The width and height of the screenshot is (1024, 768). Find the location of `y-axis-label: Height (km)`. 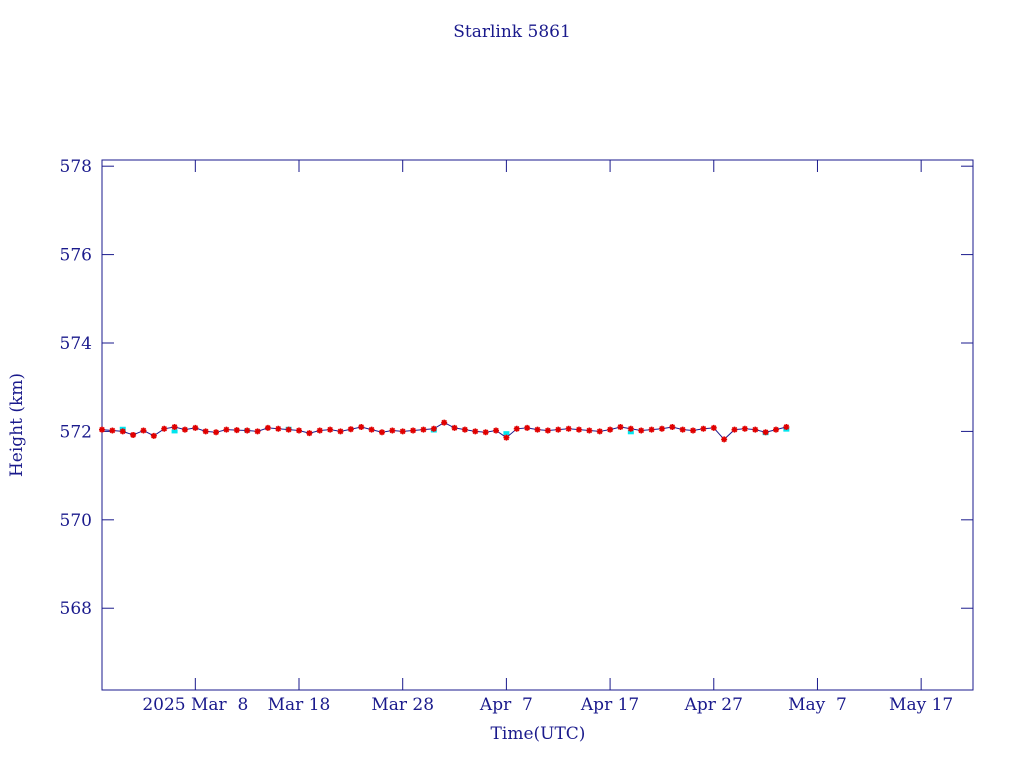

y-axis-label: Height (km) is located at coordinates (17, 425).